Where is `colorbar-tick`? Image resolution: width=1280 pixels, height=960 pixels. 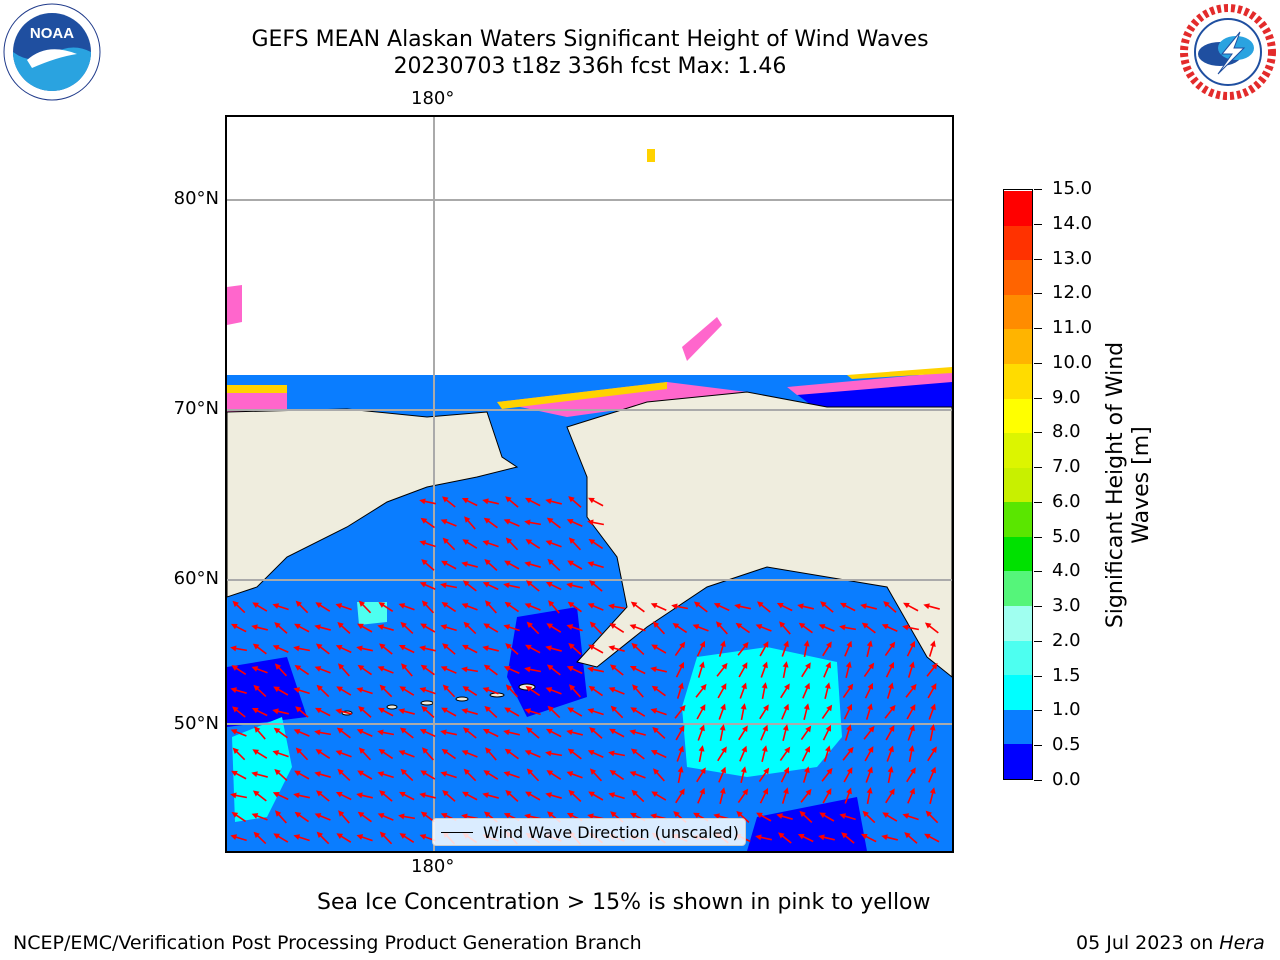 colorbar-tick is located at coordinates (1038, 294).